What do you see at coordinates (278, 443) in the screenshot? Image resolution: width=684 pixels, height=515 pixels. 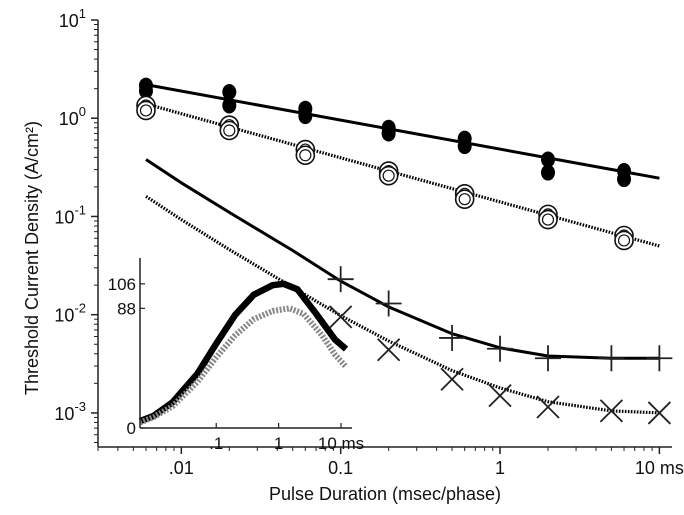 I see `inset-x-tick-label: 1` at bounding box center [278, 443].